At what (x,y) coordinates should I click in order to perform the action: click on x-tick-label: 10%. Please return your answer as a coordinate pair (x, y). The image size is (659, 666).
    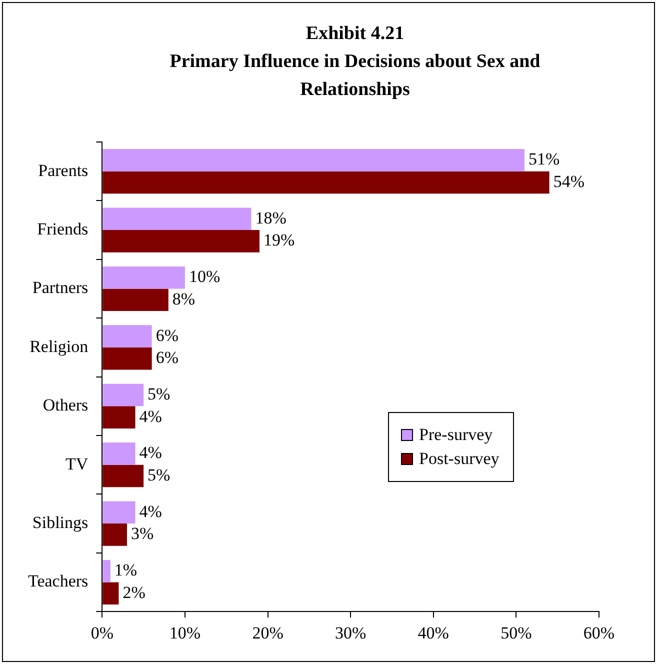
    Looking at the image, I should click on (185, 632).